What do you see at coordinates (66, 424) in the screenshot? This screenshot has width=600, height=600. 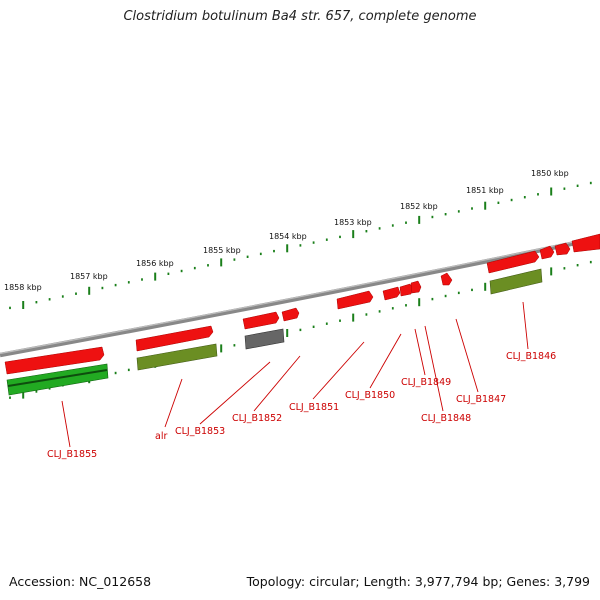 I see `leader-clj-b1855` at bounding box center [66, 424].